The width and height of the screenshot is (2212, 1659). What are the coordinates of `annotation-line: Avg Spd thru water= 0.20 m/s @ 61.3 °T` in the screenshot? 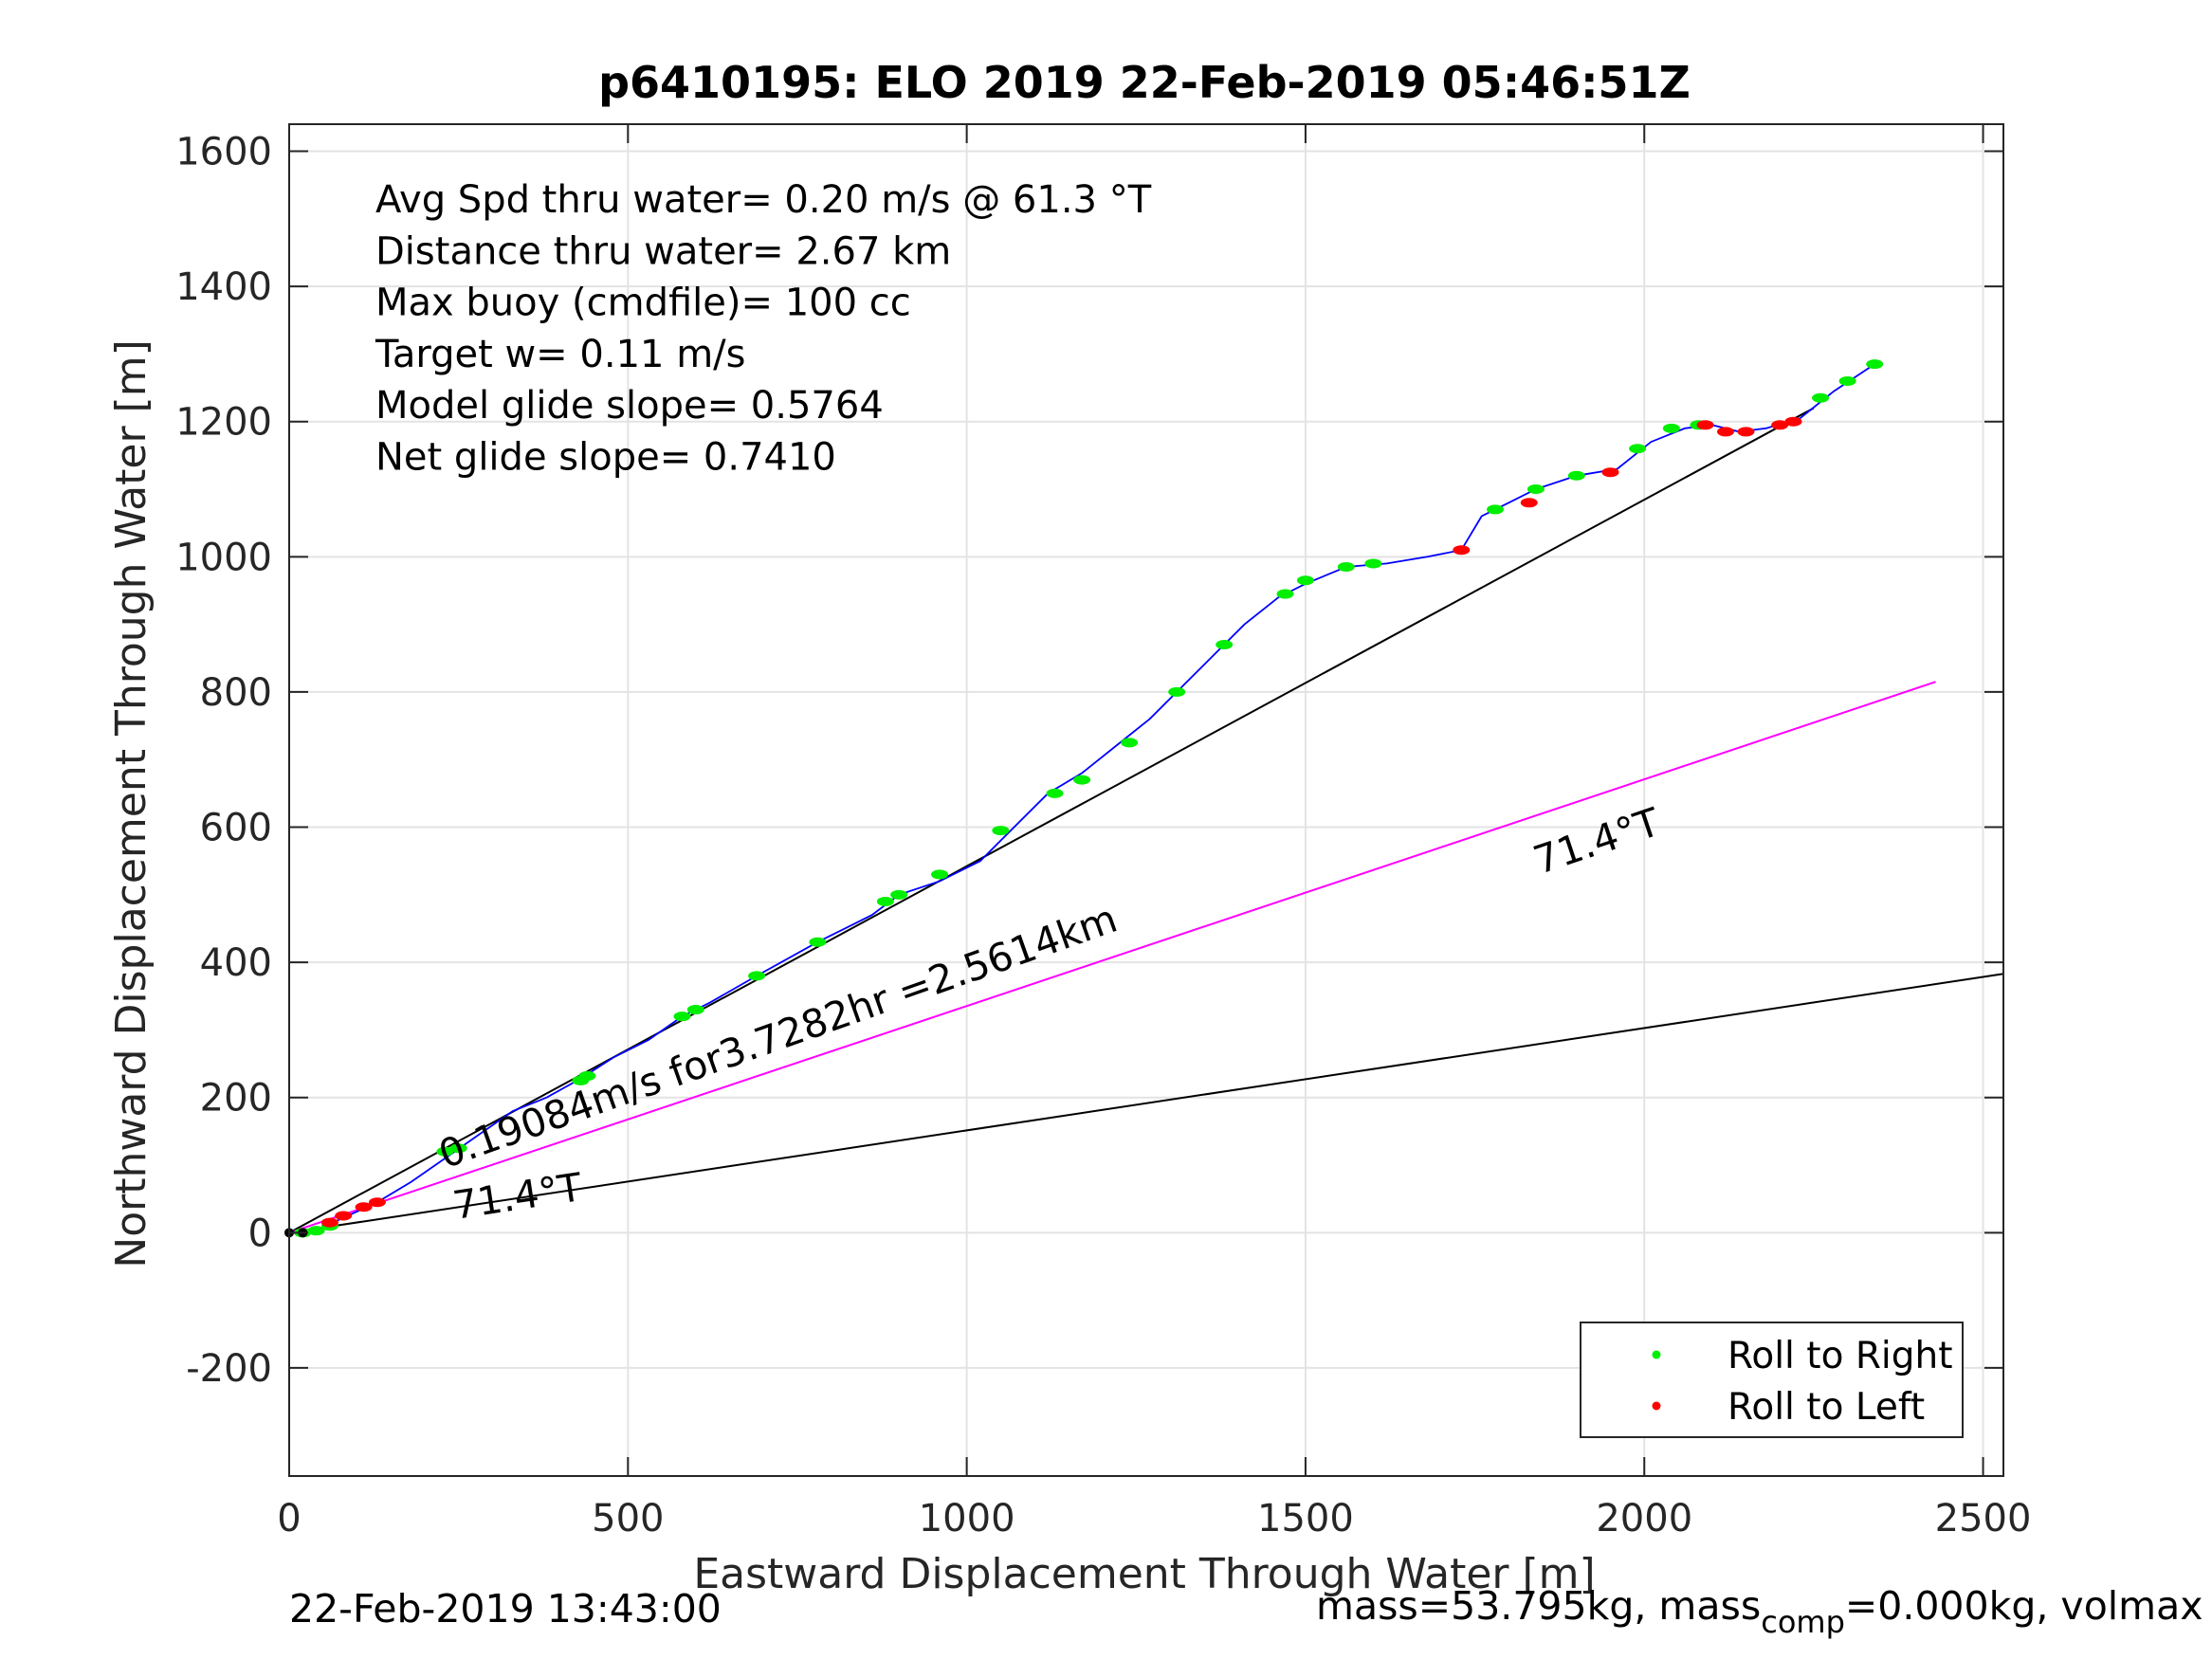 It's located at (763, 200).